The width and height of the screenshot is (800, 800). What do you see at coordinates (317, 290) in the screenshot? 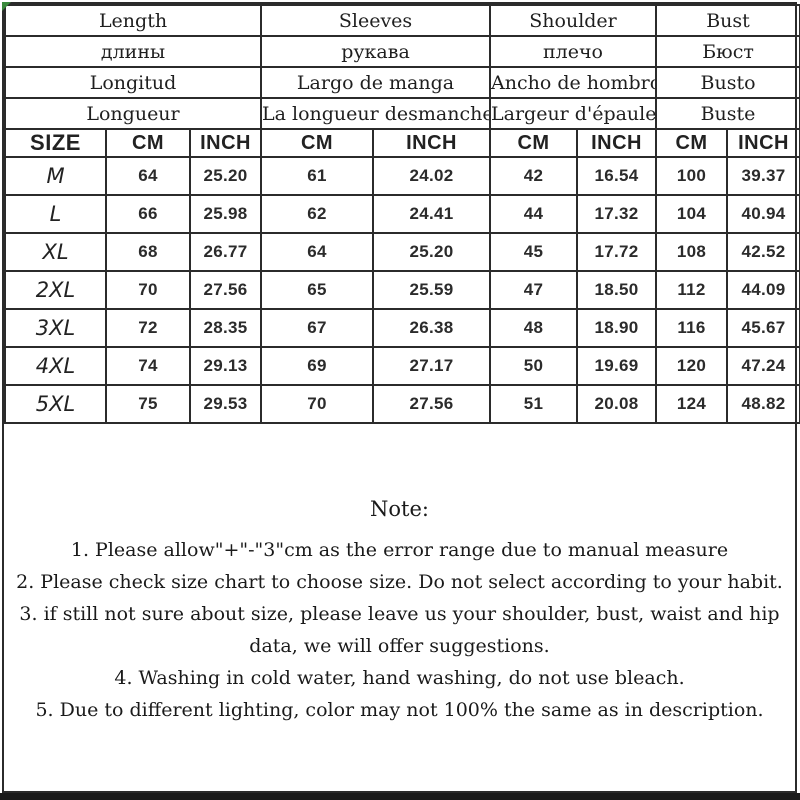
I see `value-cell: 65` at bounding box center [317, 290].